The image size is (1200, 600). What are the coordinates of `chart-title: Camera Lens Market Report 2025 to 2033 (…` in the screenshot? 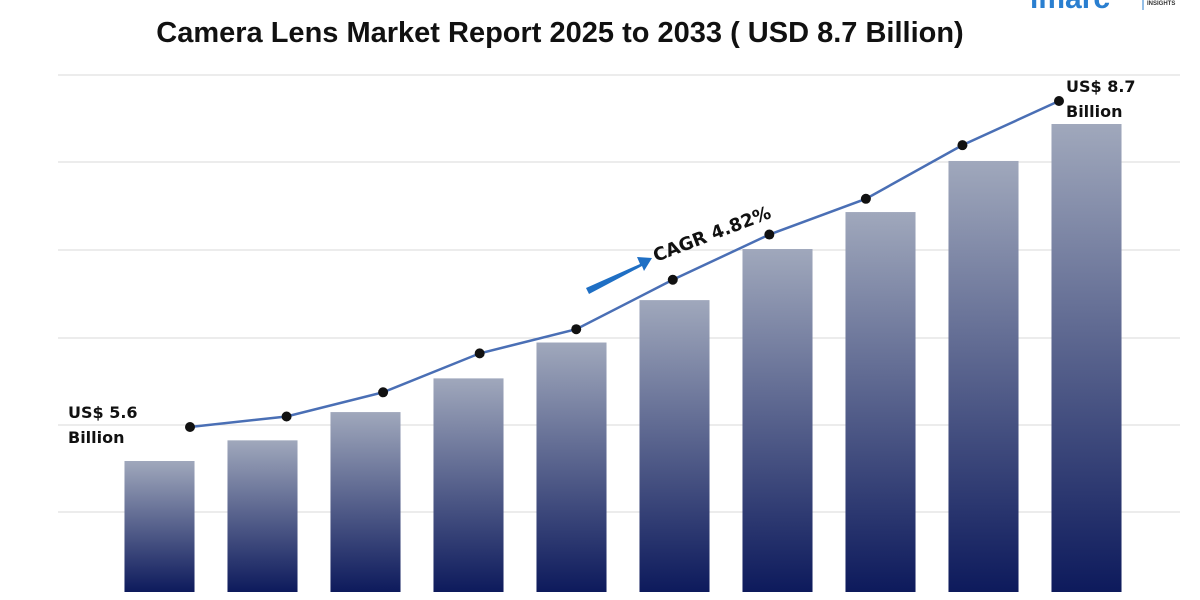 It's located at (559, 33).